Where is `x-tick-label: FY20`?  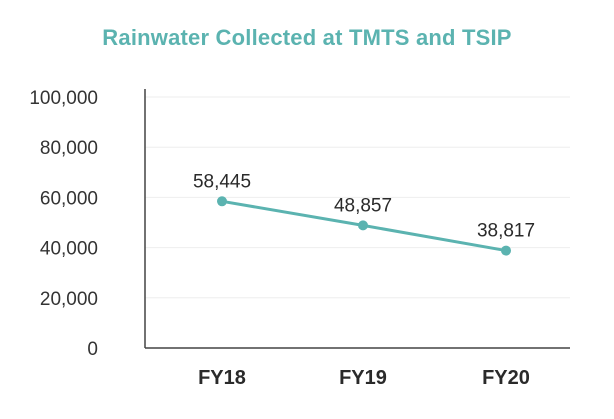
x-tick-label: FY20 is located at coordinates (506, 378).